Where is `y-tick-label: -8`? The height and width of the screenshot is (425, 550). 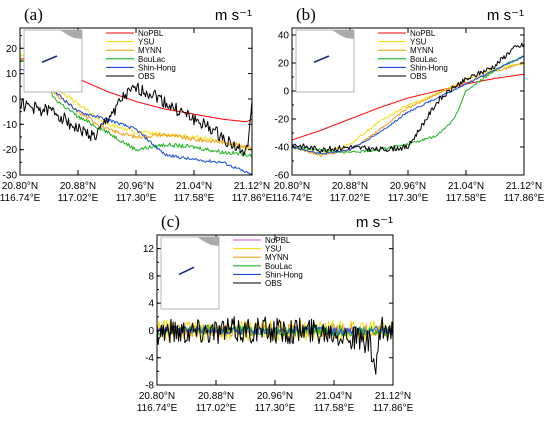
y-tick-label: -8 is located at coordinates (149, 386).